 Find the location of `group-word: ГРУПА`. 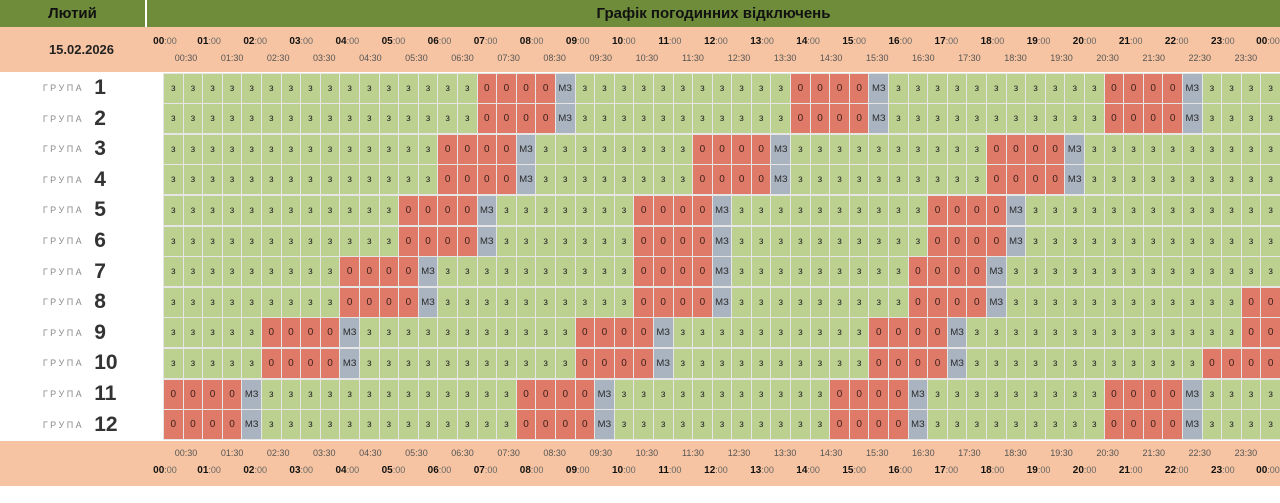

group-word: ГРУПА is located at coordinates (63, 302).